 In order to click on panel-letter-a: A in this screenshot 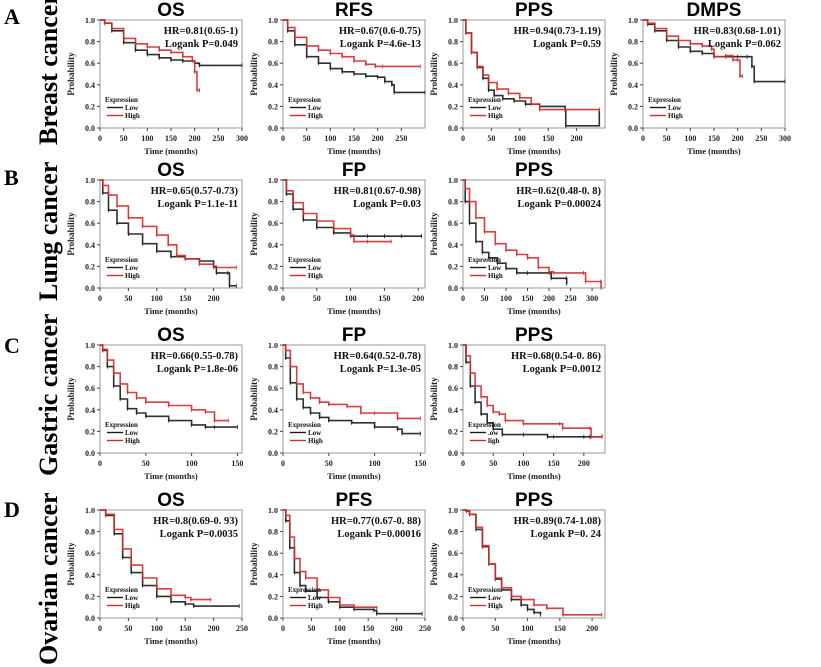, I will do `click(12, 16)`.